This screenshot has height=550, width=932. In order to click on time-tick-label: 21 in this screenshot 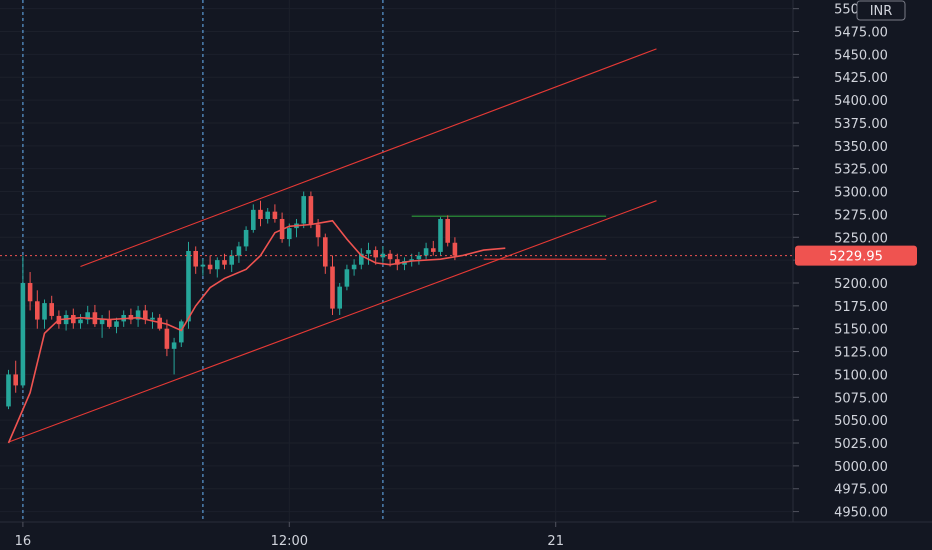, I will do `click(555, 541)`.